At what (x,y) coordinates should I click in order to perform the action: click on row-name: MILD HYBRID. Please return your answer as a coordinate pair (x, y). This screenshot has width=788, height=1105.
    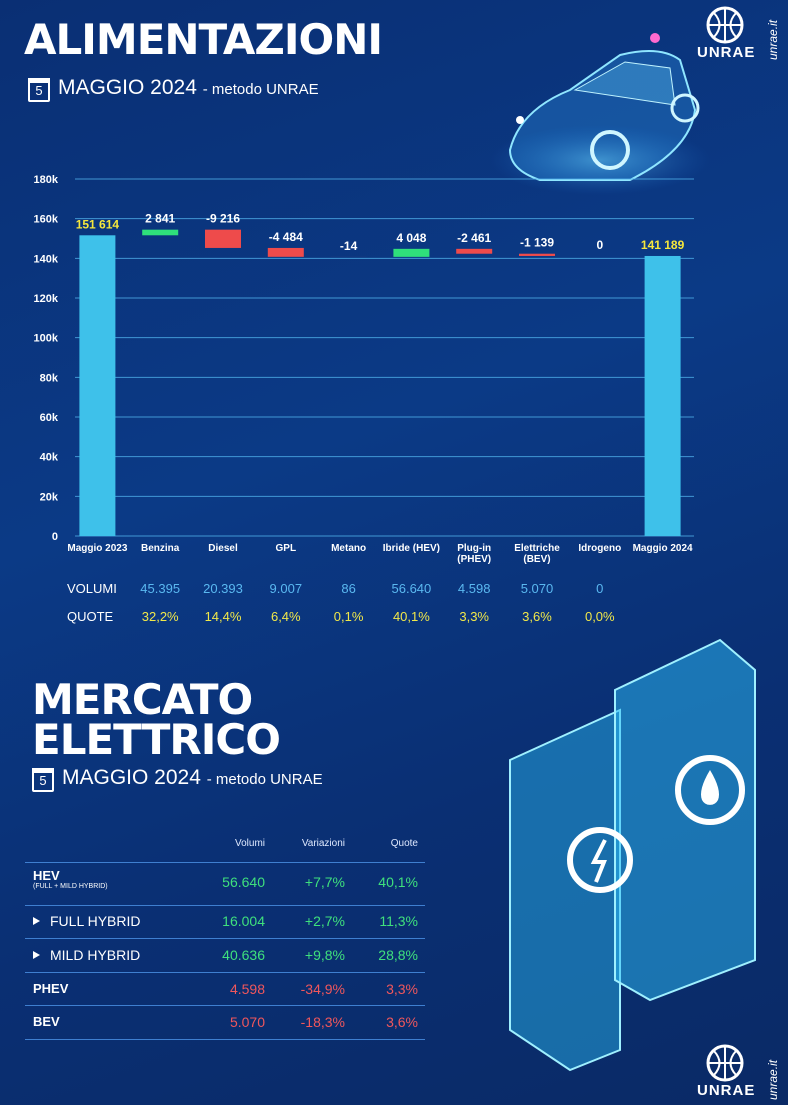
    Looking at the image, I should click on (95, 955).